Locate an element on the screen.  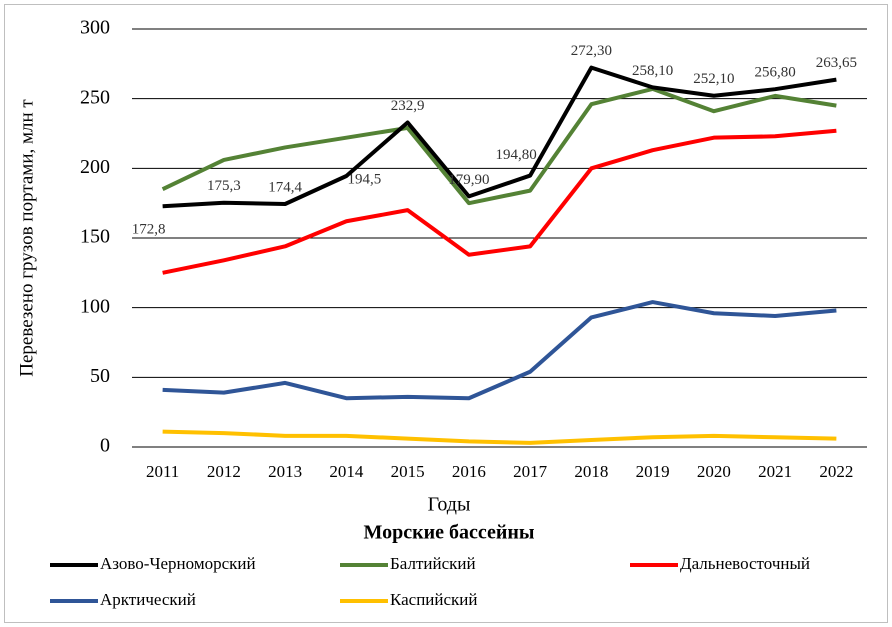
y-tick-label: 150 is located at coordinates (95, 237).